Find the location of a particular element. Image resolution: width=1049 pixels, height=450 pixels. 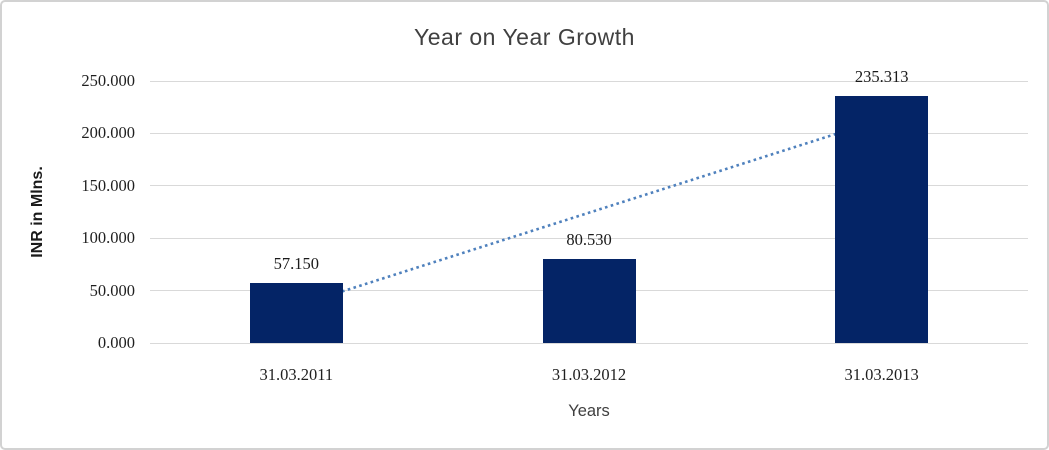

x-axis-title: Years is located at coordinates (589, 411).